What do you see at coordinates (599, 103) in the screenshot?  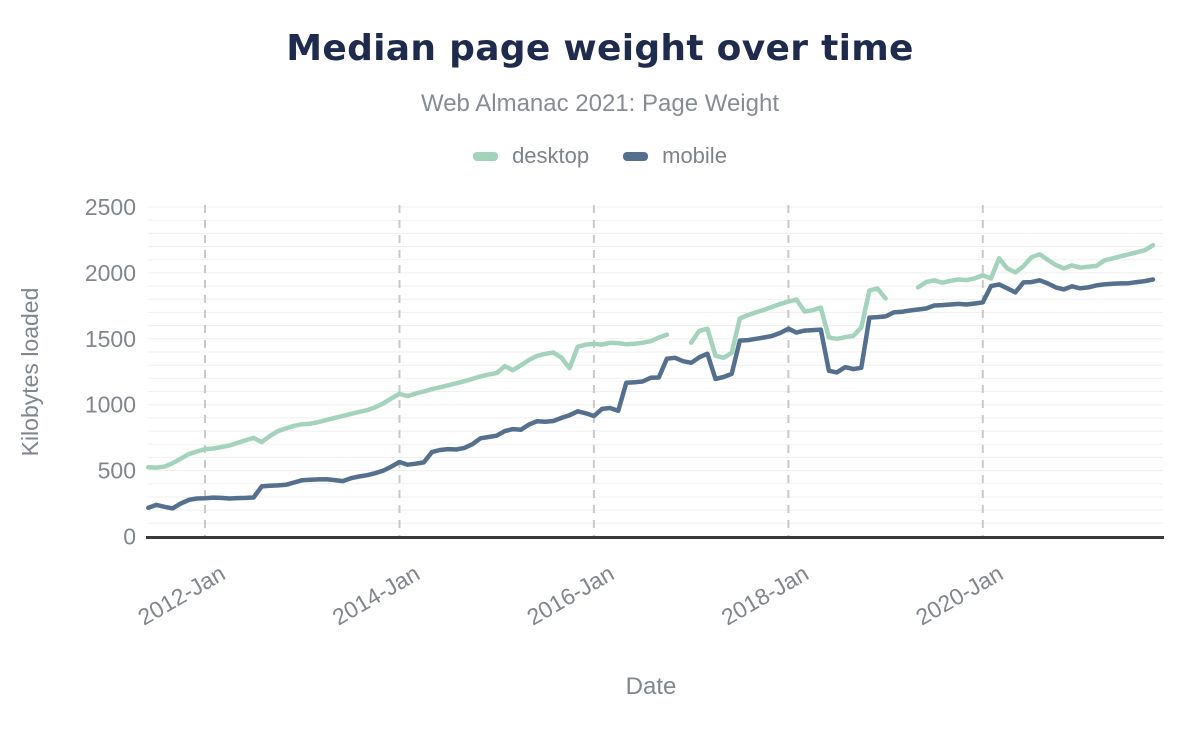 I see `chart-subtitle: Web Almanac 2021: Page Weight` at bounding box center [599, 103].